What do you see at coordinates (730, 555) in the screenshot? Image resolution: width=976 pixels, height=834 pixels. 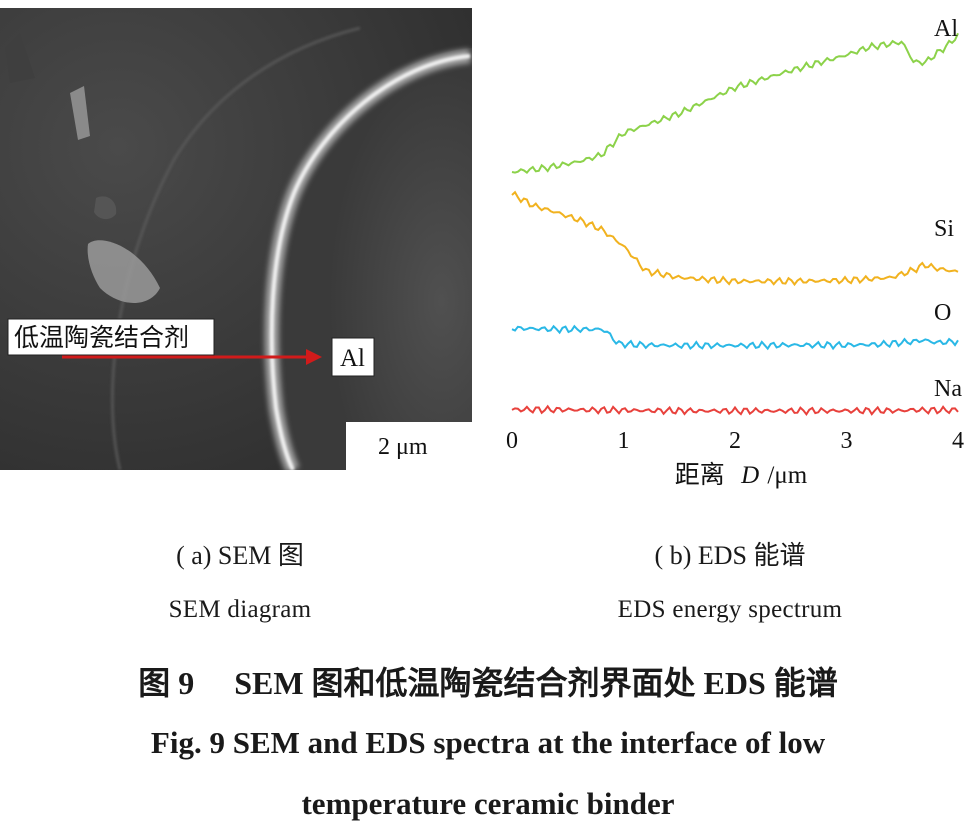 I see `caption-b: ( b) EDS 能谱` at bounding box center [730, 555].